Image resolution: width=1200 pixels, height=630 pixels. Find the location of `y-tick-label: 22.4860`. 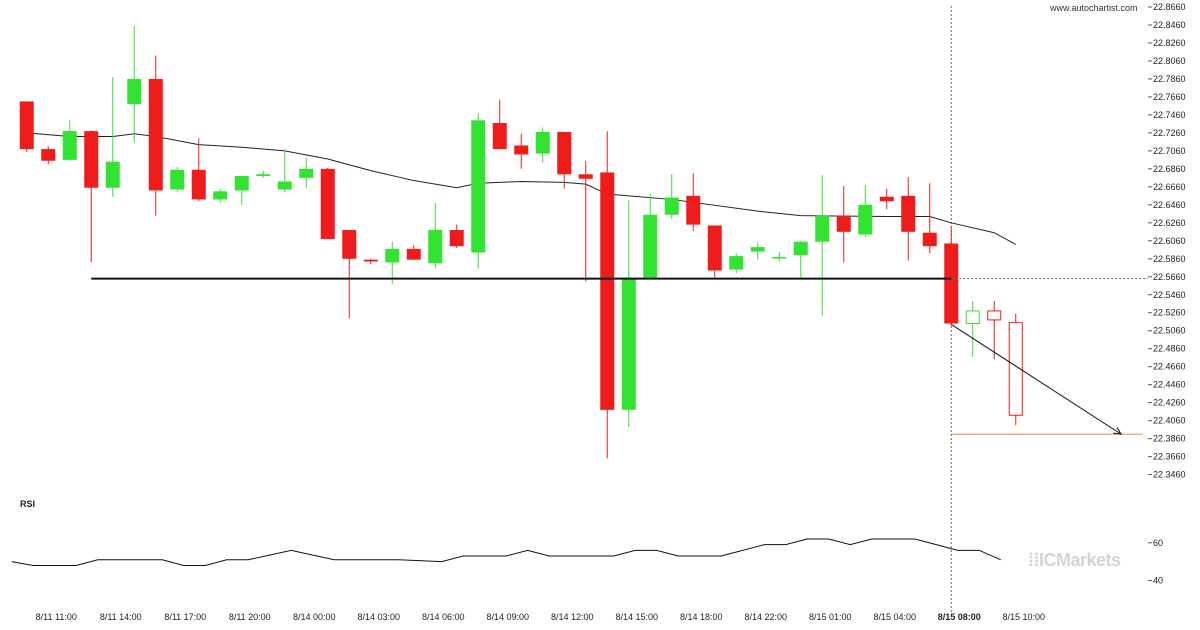

y-tick-label: 22.4860 is located at coordinates (1169, 349).